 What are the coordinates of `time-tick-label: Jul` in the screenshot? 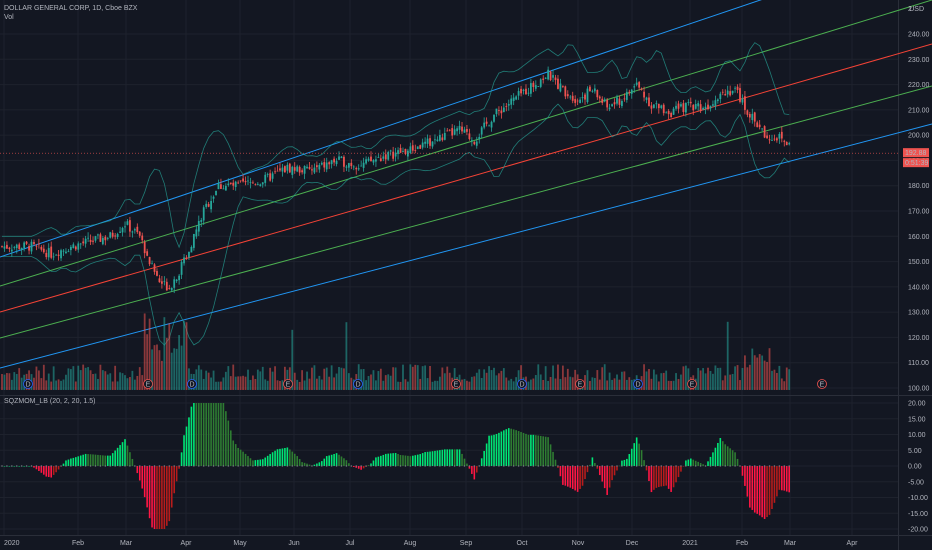 It's located at (350, 543).